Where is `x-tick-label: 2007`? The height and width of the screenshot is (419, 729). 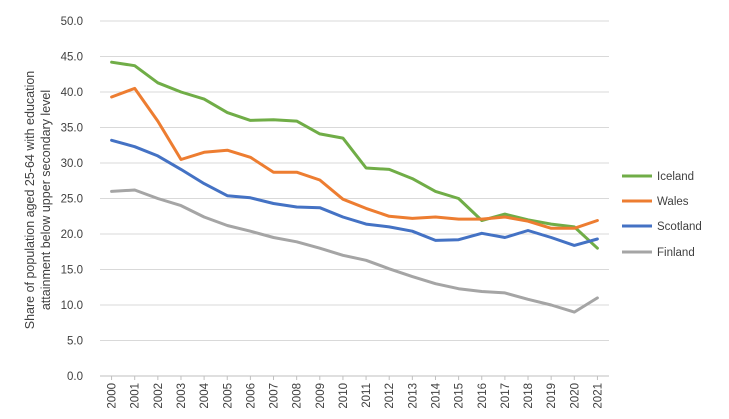
x-tick-label: 2007 is located at coordinates (275, 396).